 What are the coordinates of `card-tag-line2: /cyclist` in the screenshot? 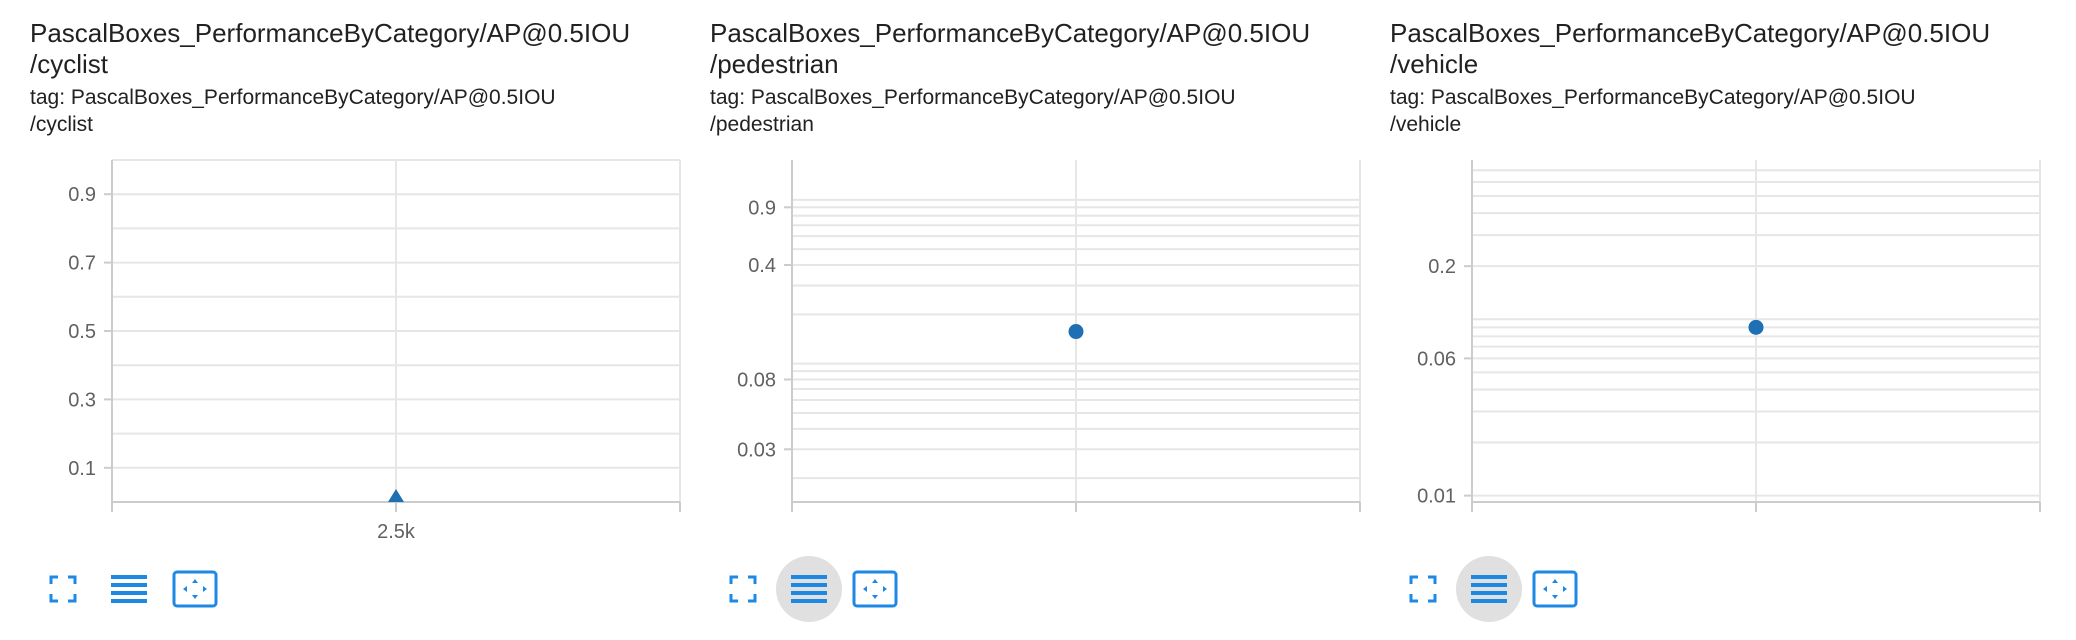 It's located at (61, 124).